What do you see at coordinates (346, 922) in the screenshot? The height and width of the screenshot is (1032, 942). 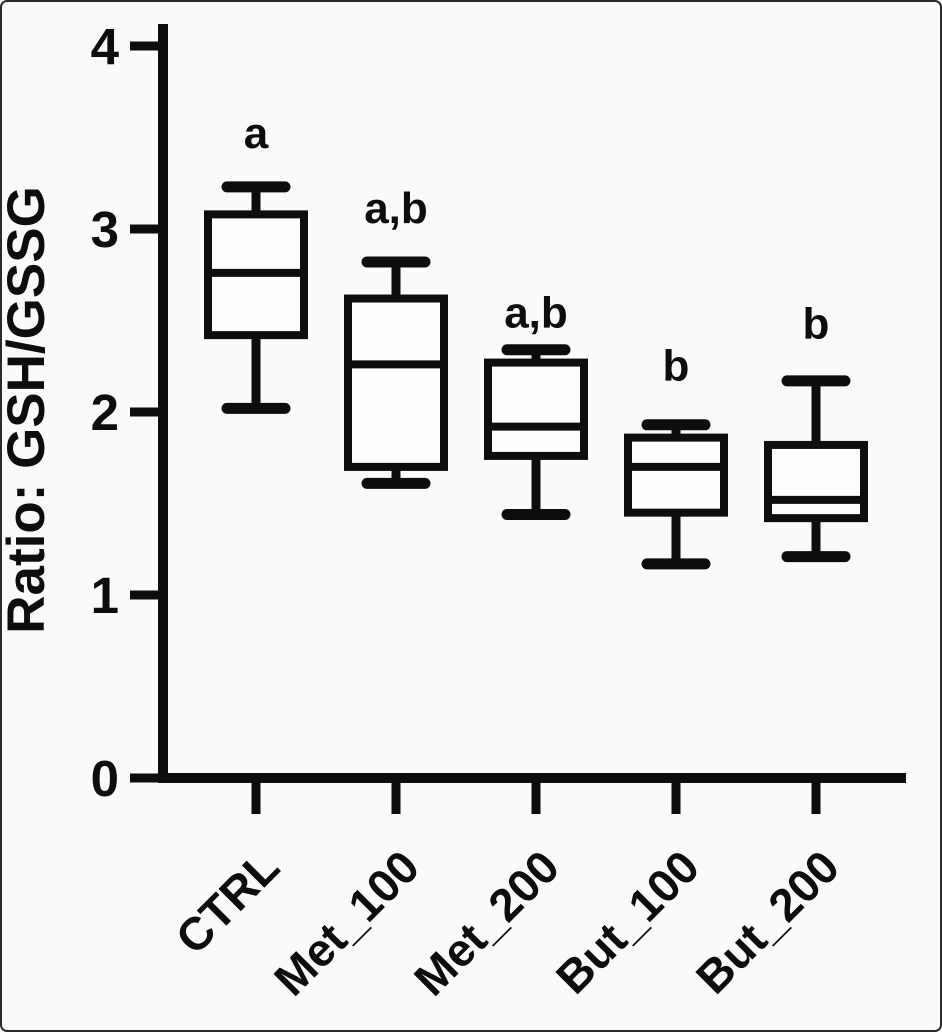 I see `x-category-label: Met_100` at bounding box center [346, 922].